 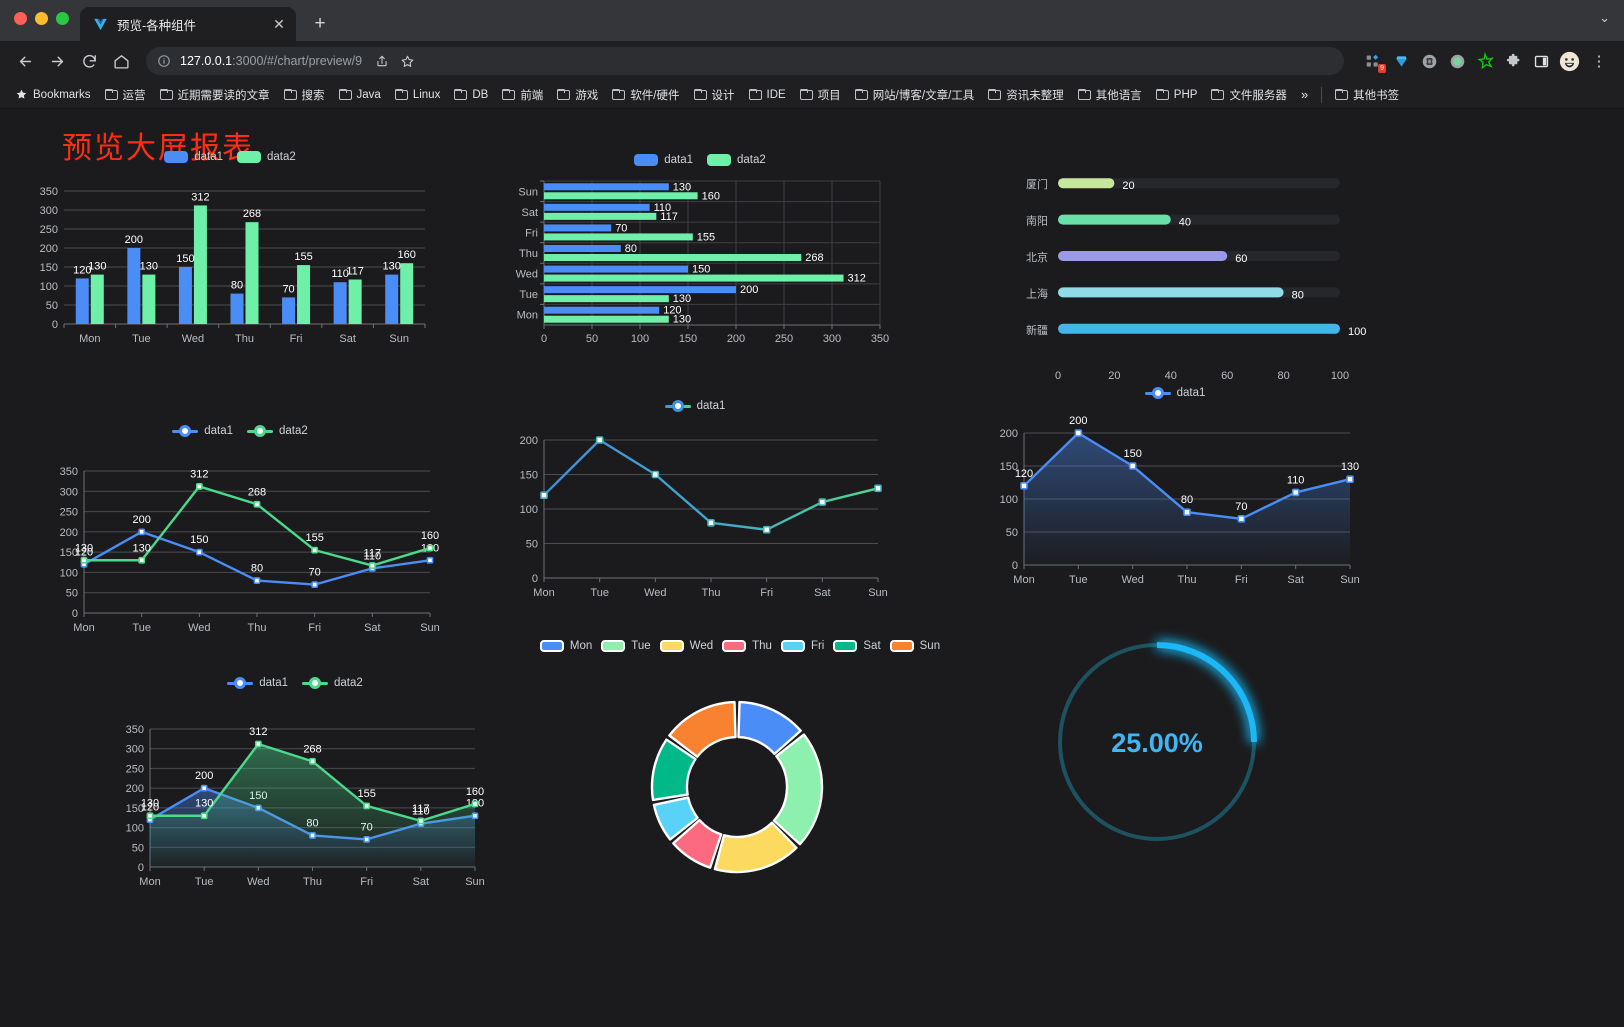 I want to click on data-line, so click(x=711, y=484).